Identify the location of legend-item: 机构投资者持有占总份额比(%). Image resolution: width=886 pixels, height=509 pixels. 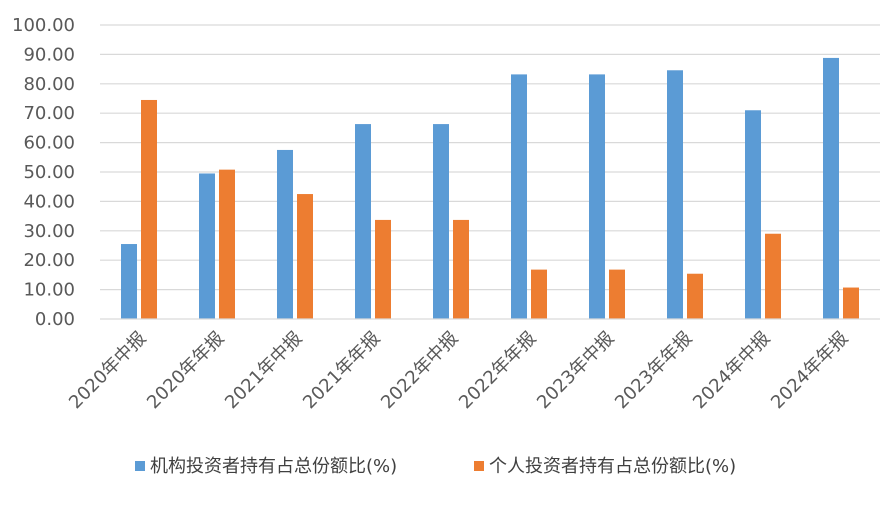
(266, 466).